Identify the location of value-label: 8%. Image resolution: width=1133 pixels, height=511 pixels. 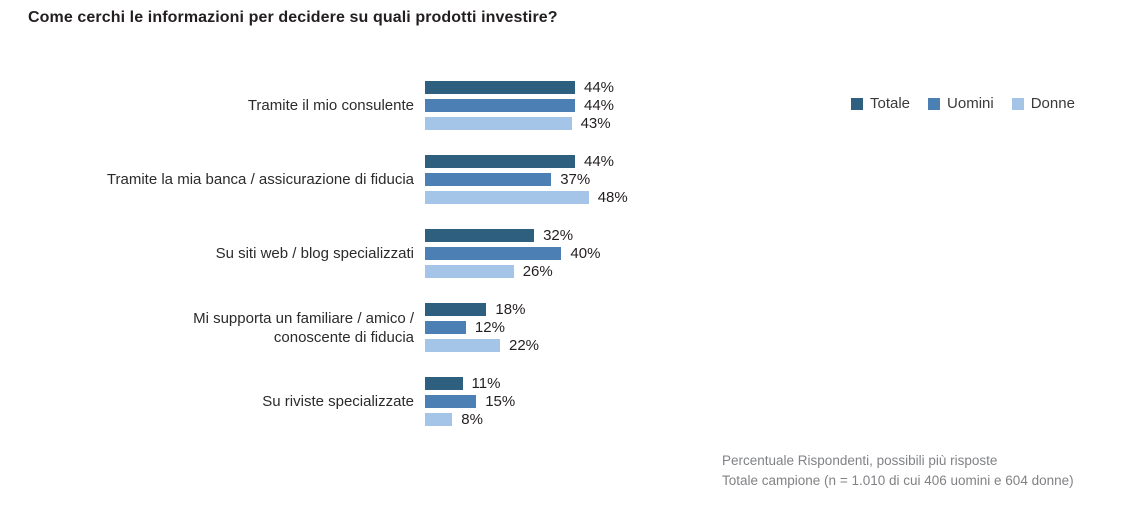
(472, 419).